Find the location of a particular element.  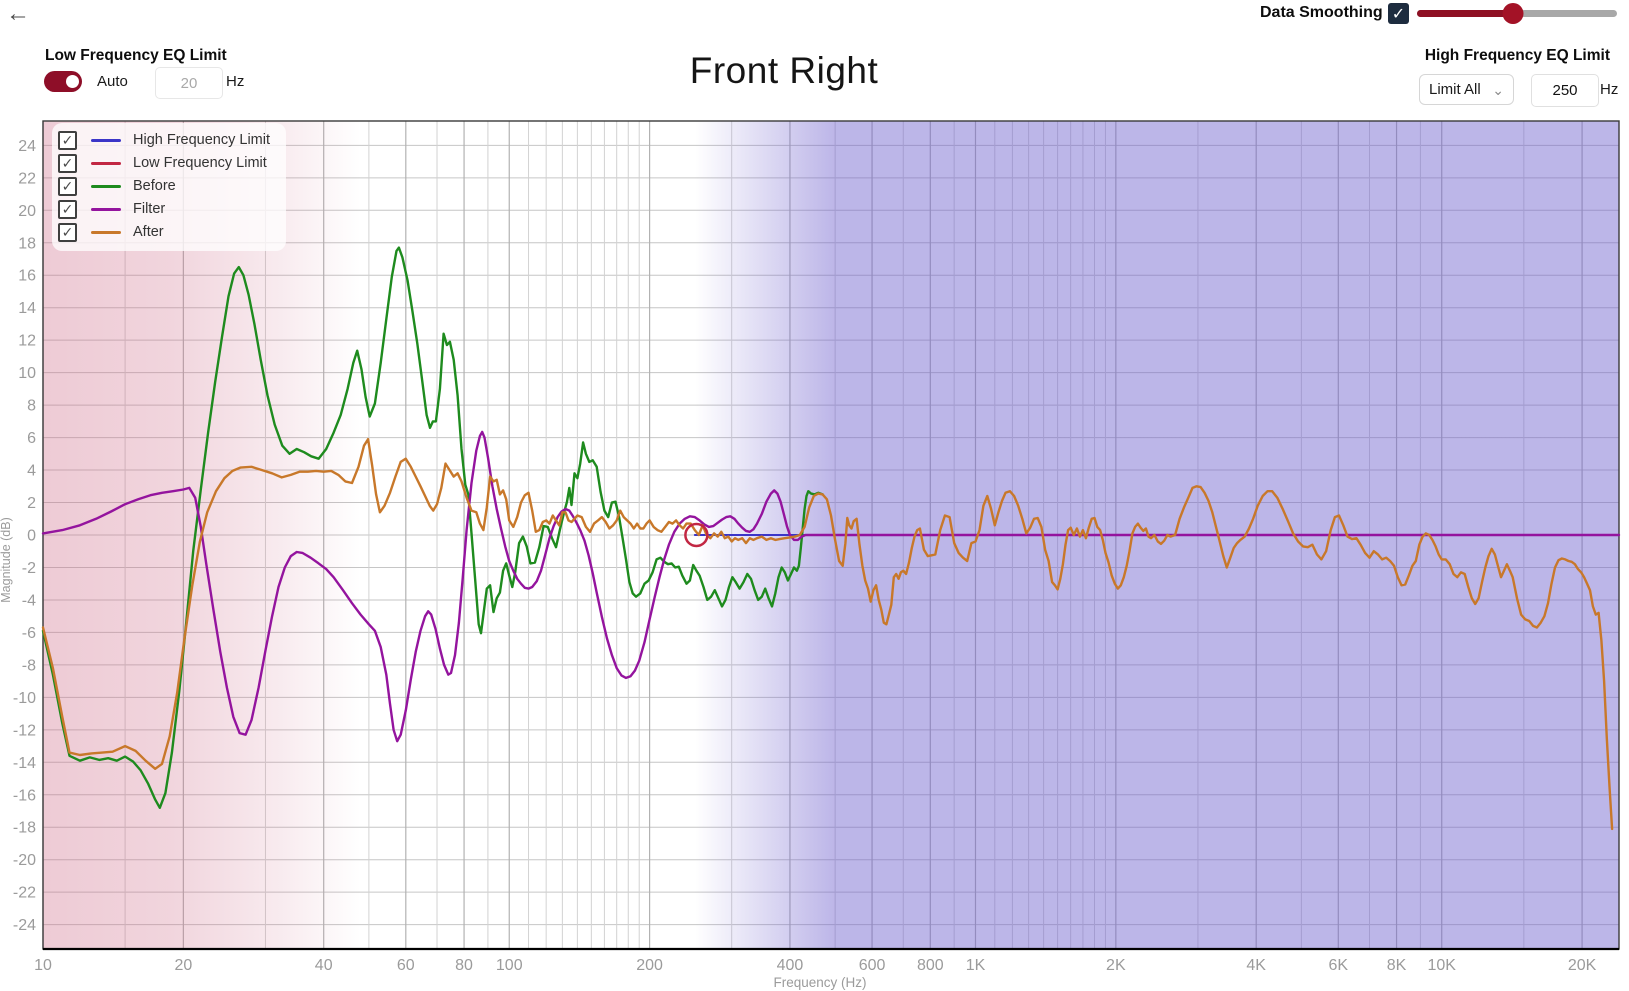

y-tick-label: -6 is located at coordinates (29, 633).